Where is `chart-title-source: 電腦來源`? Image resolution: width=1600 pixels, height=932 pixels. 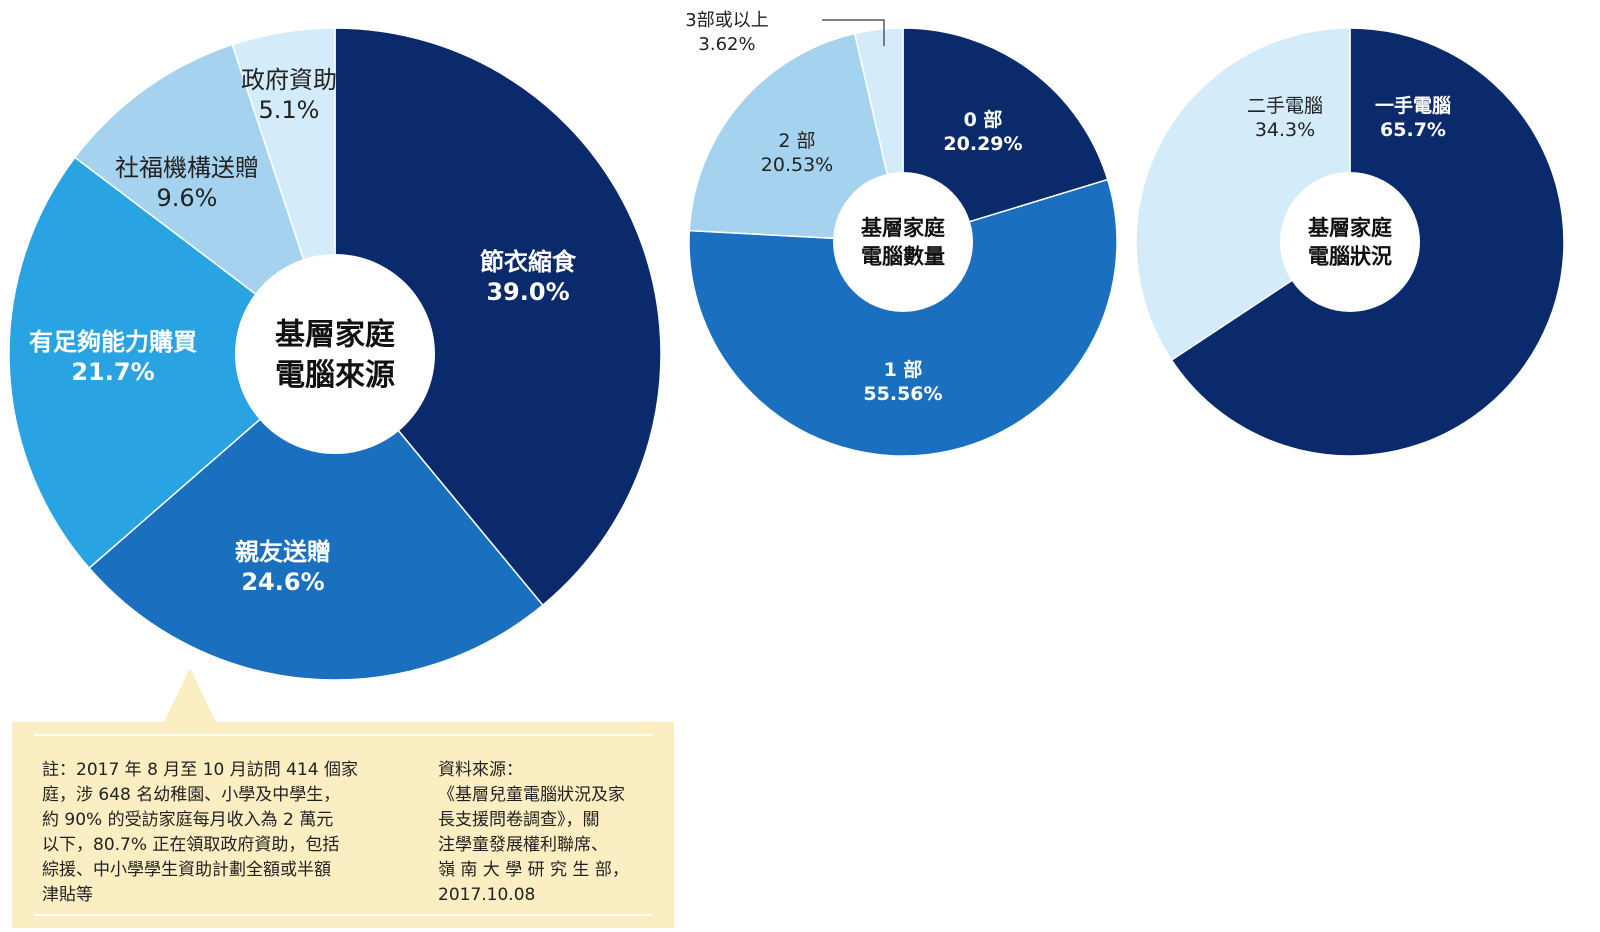 chart-title-source: 電腦來源 is located at coordinates (335, 375).